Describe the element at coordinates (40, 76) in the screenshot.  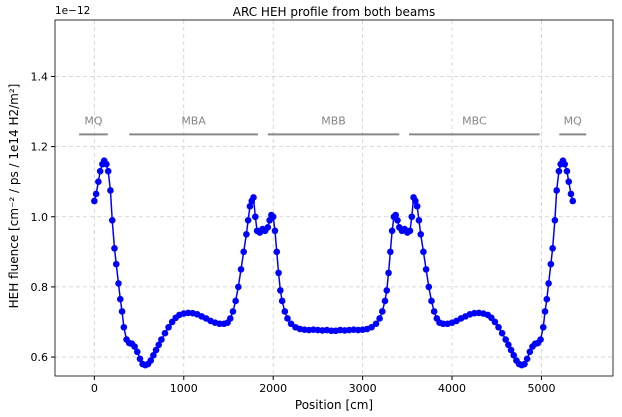
I see `y-tick-label: 1.4` at that location.